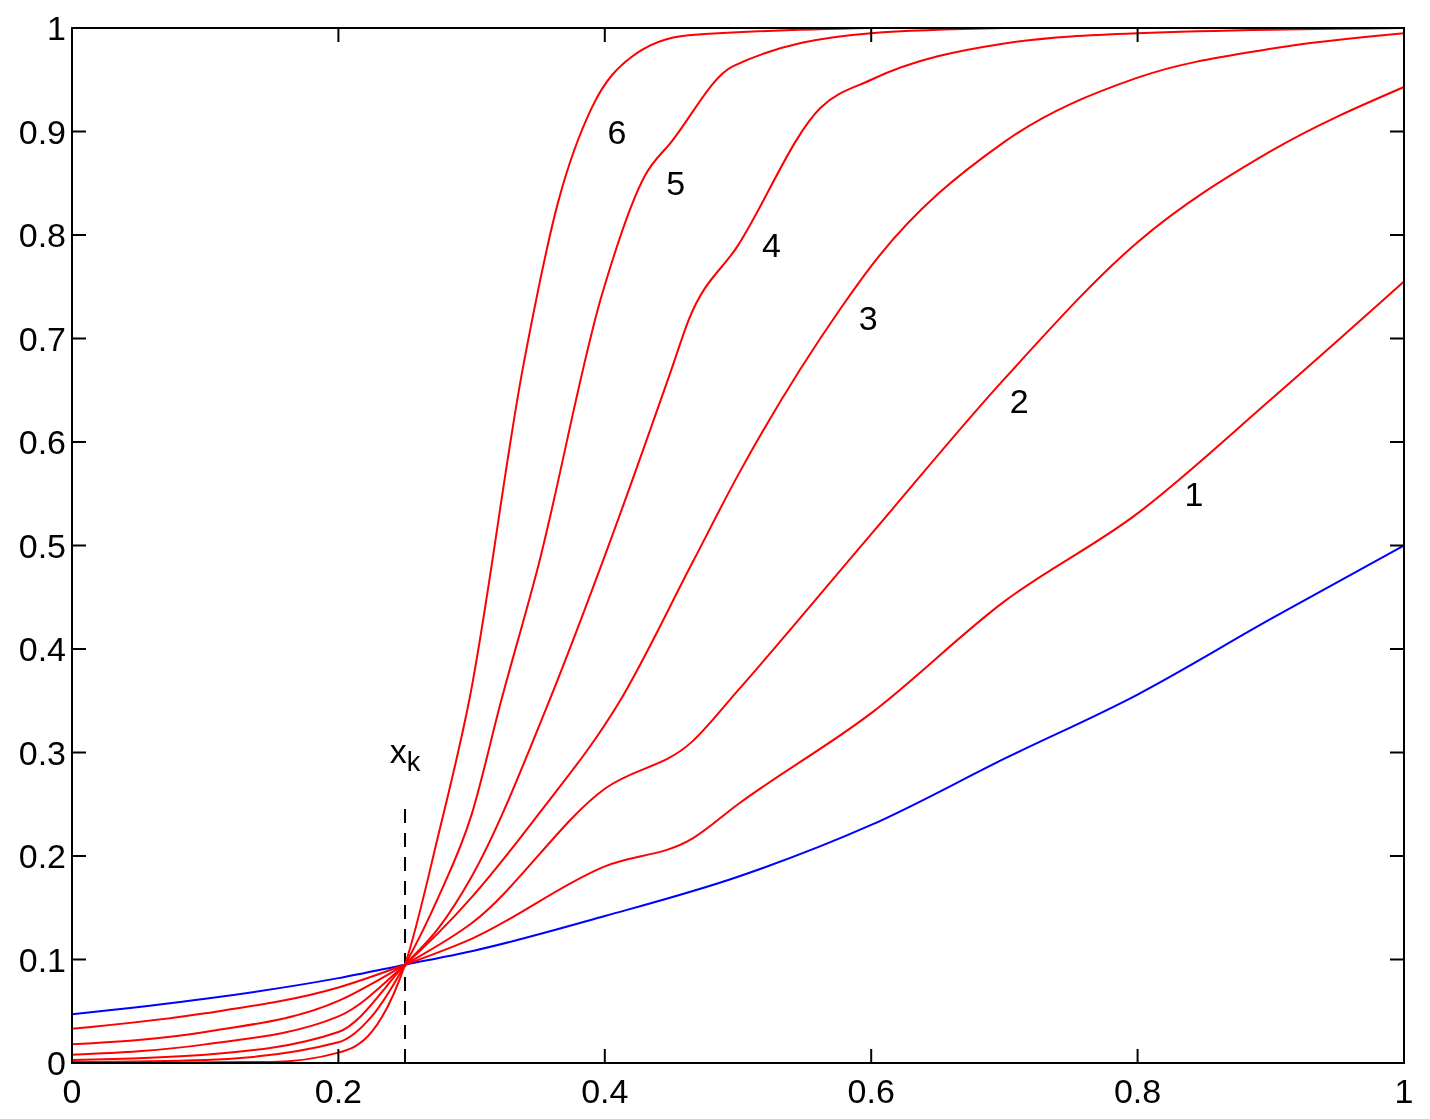  What do you see at coordinates (42, 338) in the screenshot?
I see `y-tick-label: 0.7` at bounding box center [42, 338].